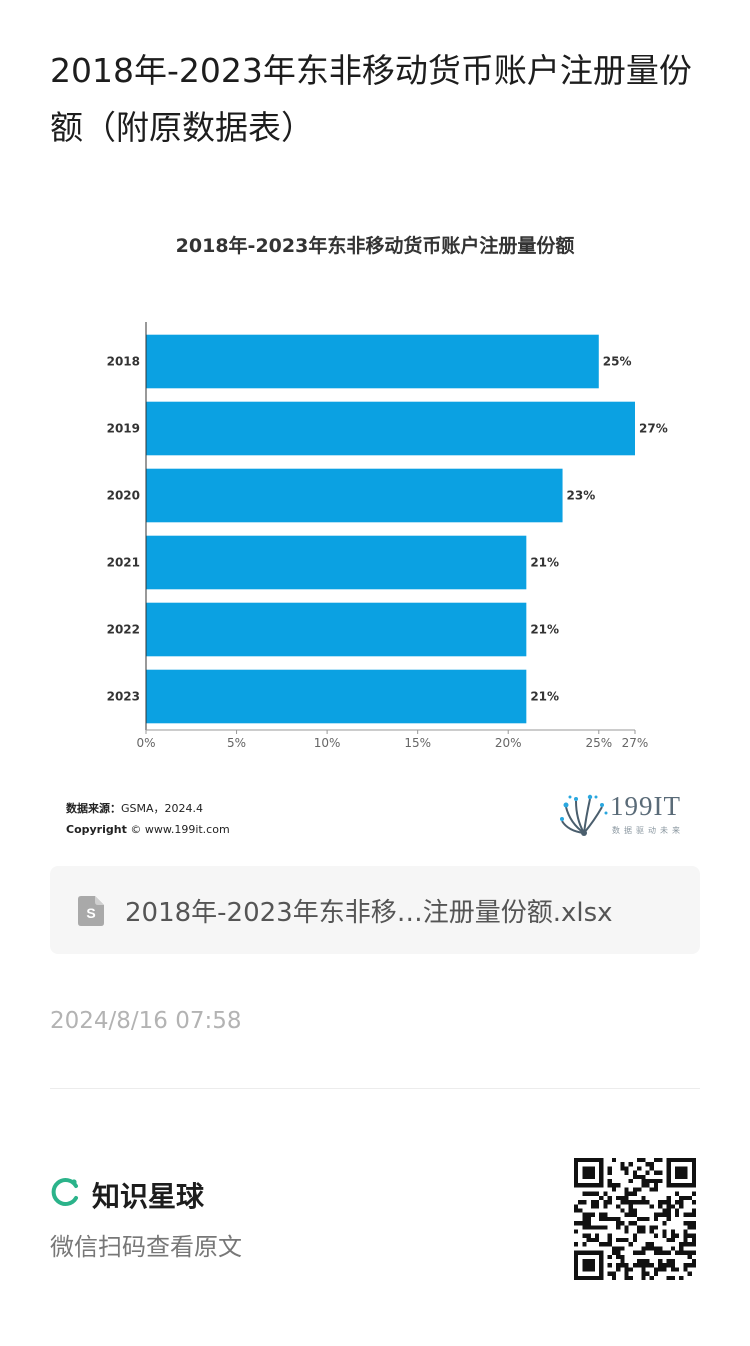 The image size is (750, 1346). Describe the element at coordinates (544, 697) in the screenshot. I see `data-label-2023: 21%` at that location.